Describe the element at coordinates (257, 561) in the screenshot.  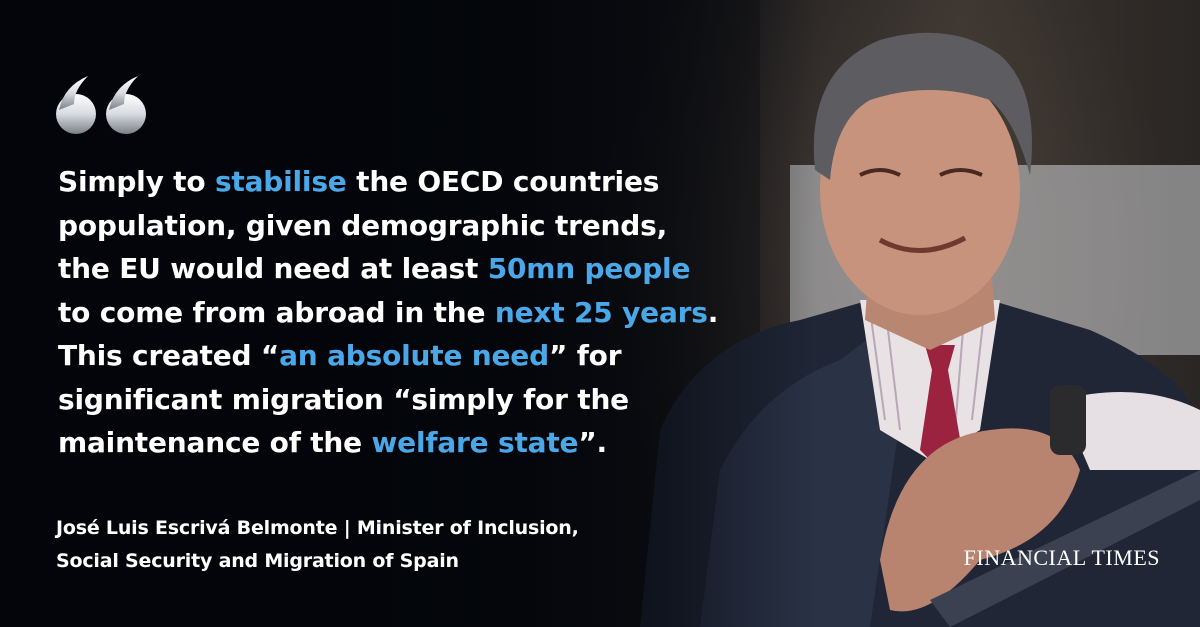
I see `attribution-line-2: Social Security and Migration of Spain` at that location.